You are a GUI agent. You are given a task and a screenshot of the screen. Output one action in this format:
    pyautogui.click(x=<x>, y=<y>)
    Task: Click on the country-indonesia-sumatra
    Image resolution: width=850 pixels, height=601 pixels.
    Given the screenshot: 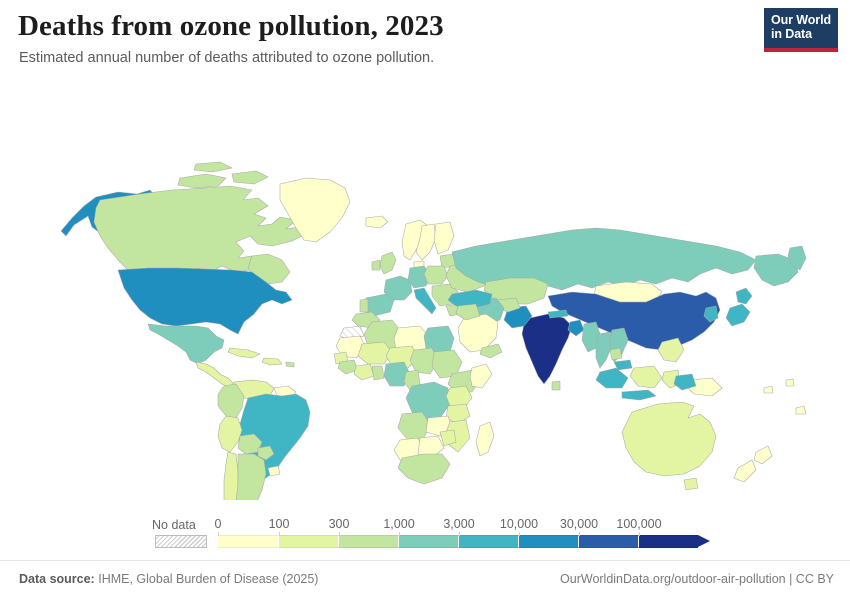 What is the action you would take?
    pyautogui.click(x=612, y=378)
    